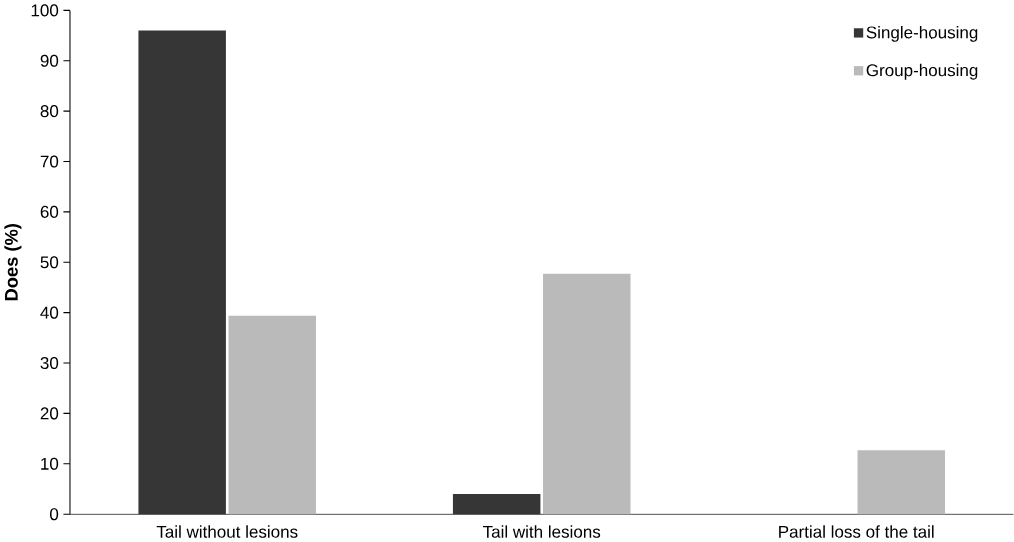  I want to click on y-tick-label: 90, so click(49, 60).